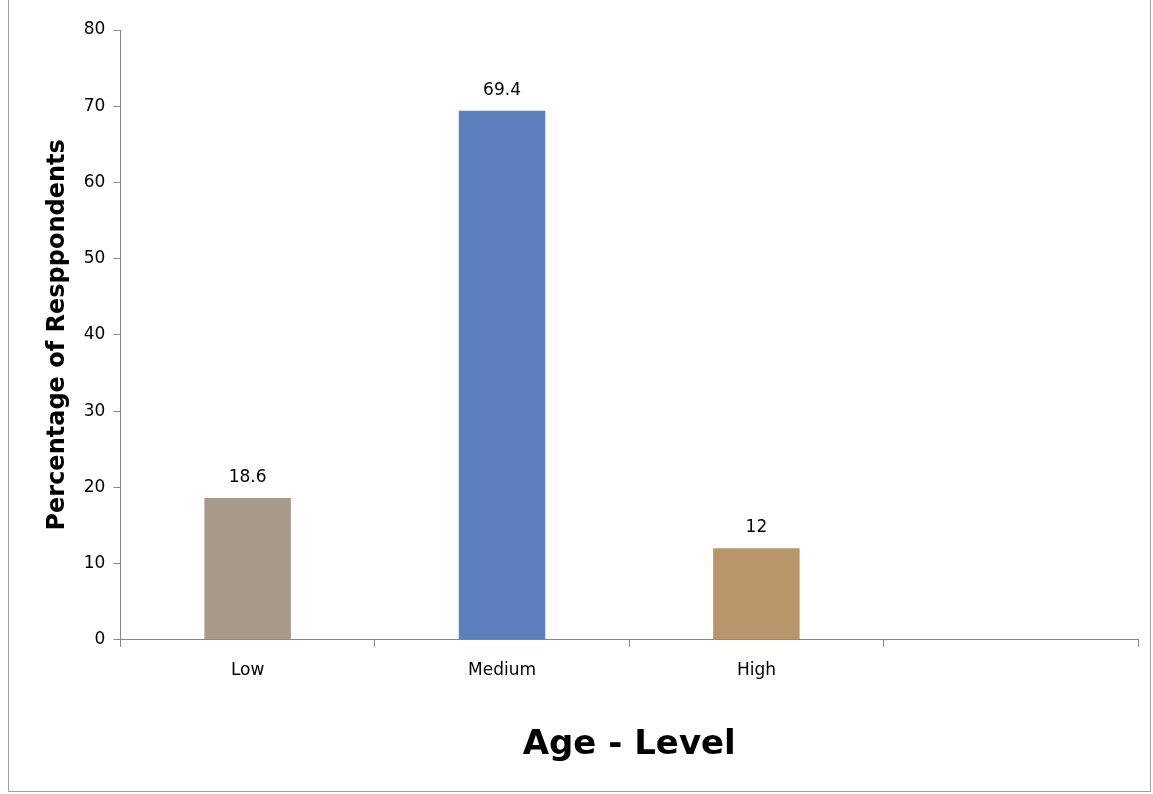  I want to click on y-tick-label: 50, so click(94, 257).